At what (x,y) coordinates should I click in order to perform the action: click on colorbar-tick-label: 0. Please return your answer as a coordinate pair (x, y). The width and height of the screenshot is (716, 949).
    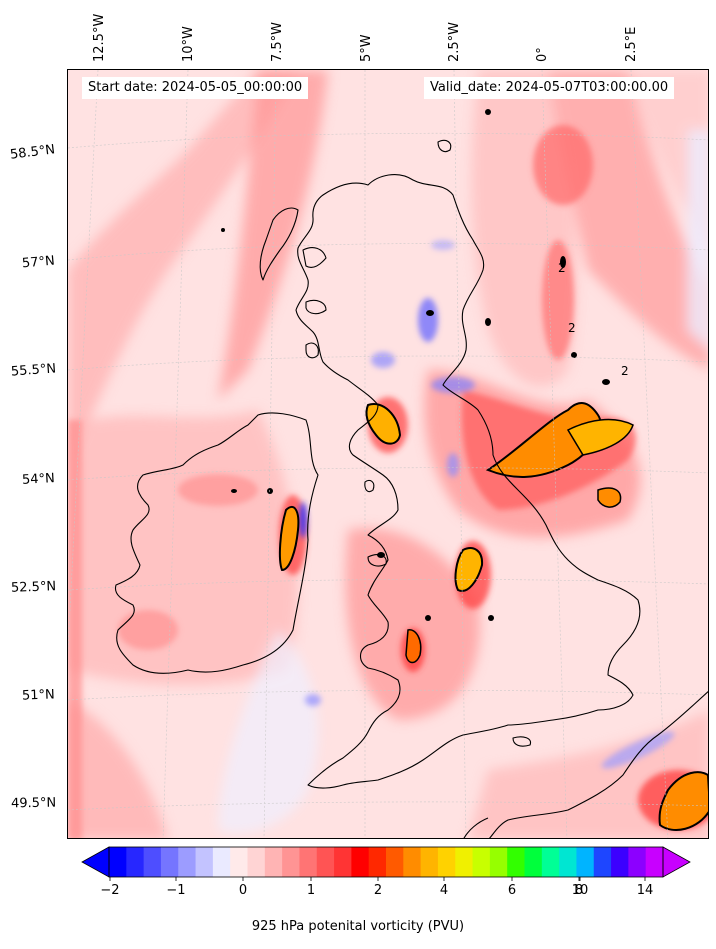
    Looking at the image, I should click on (243, 890).